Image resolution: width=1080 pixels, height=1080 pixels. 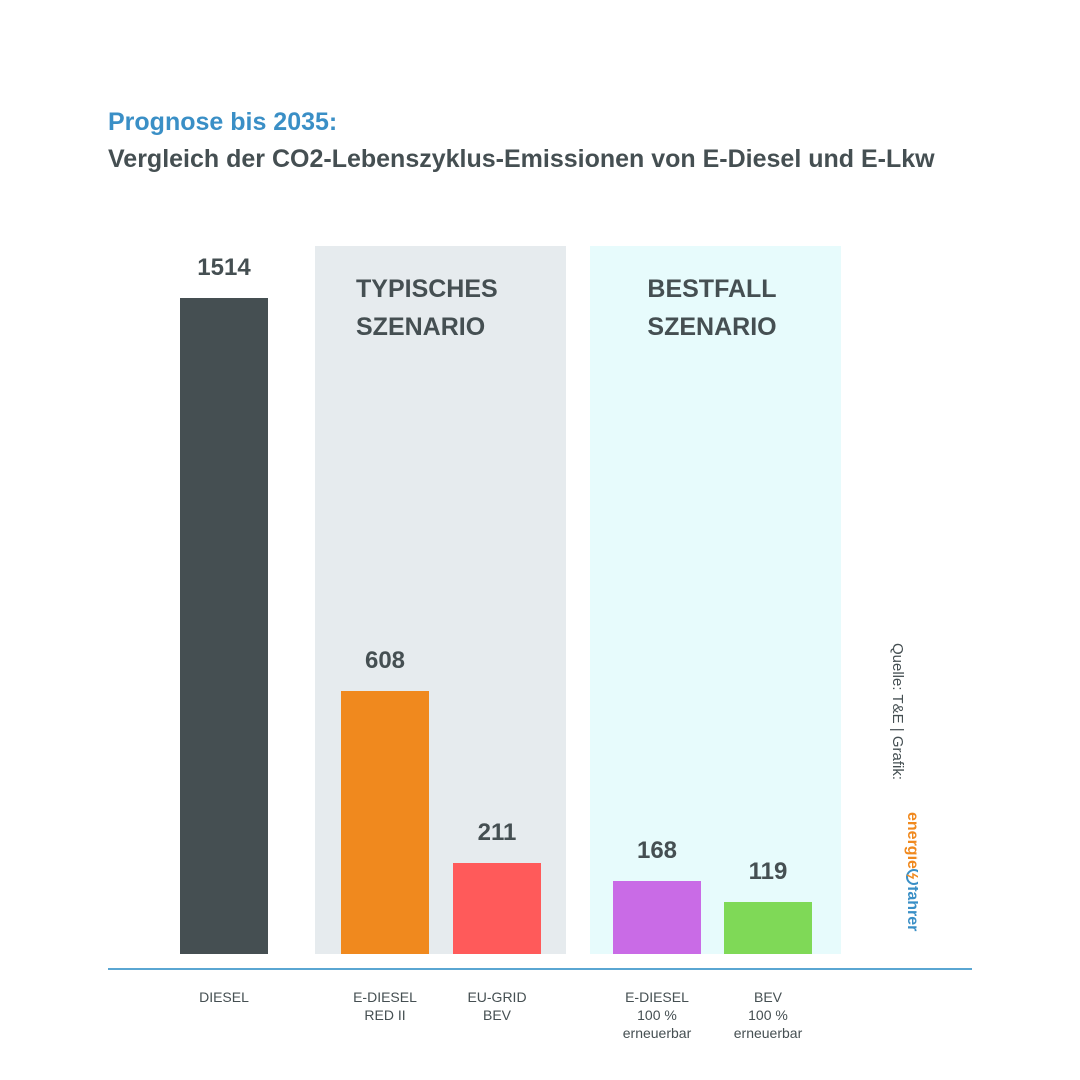 What do you see at coordinates (657, 851) in the screenshot?
I see `value-label-e-diesel-100-erneuerbar: 168` at bounding box center [657, 851].